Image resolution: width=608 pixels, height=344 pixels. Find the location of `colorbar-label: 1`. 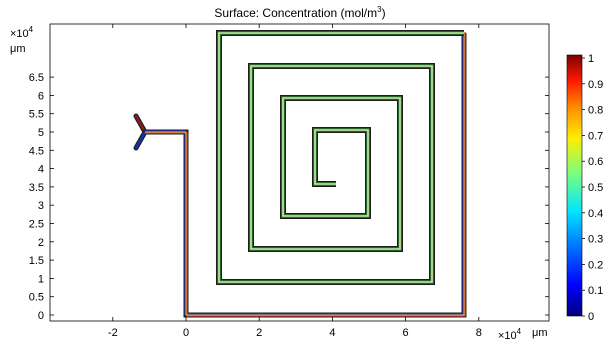

colorbar-label: 1 is located at coordinates (591, 59).